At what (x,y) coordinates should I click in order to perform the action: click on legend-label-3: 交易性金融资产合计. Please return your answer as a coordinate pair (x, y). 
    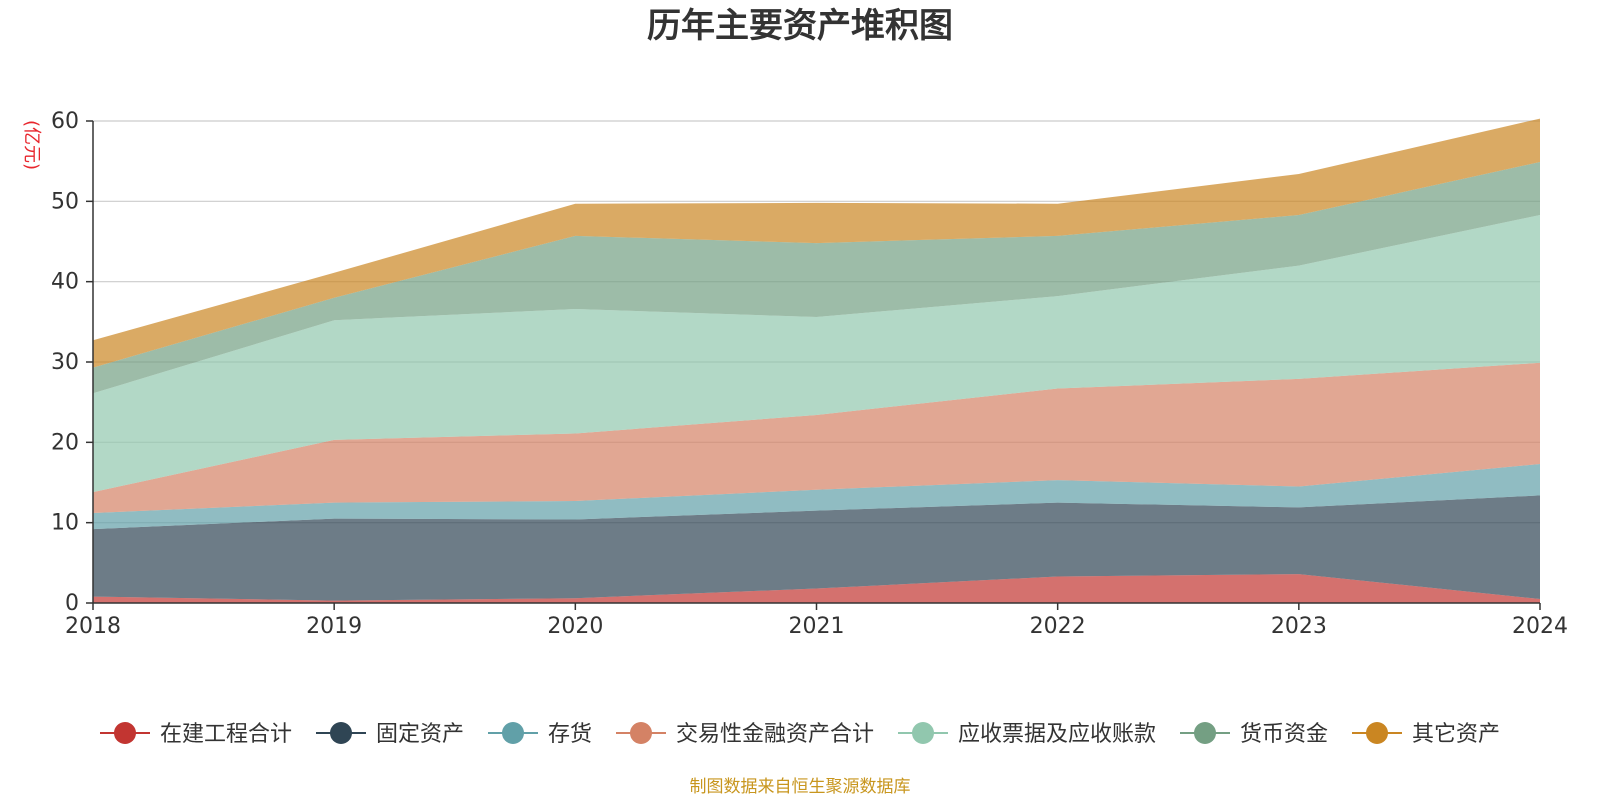
    Looking at the image, I should click on (775, 734).